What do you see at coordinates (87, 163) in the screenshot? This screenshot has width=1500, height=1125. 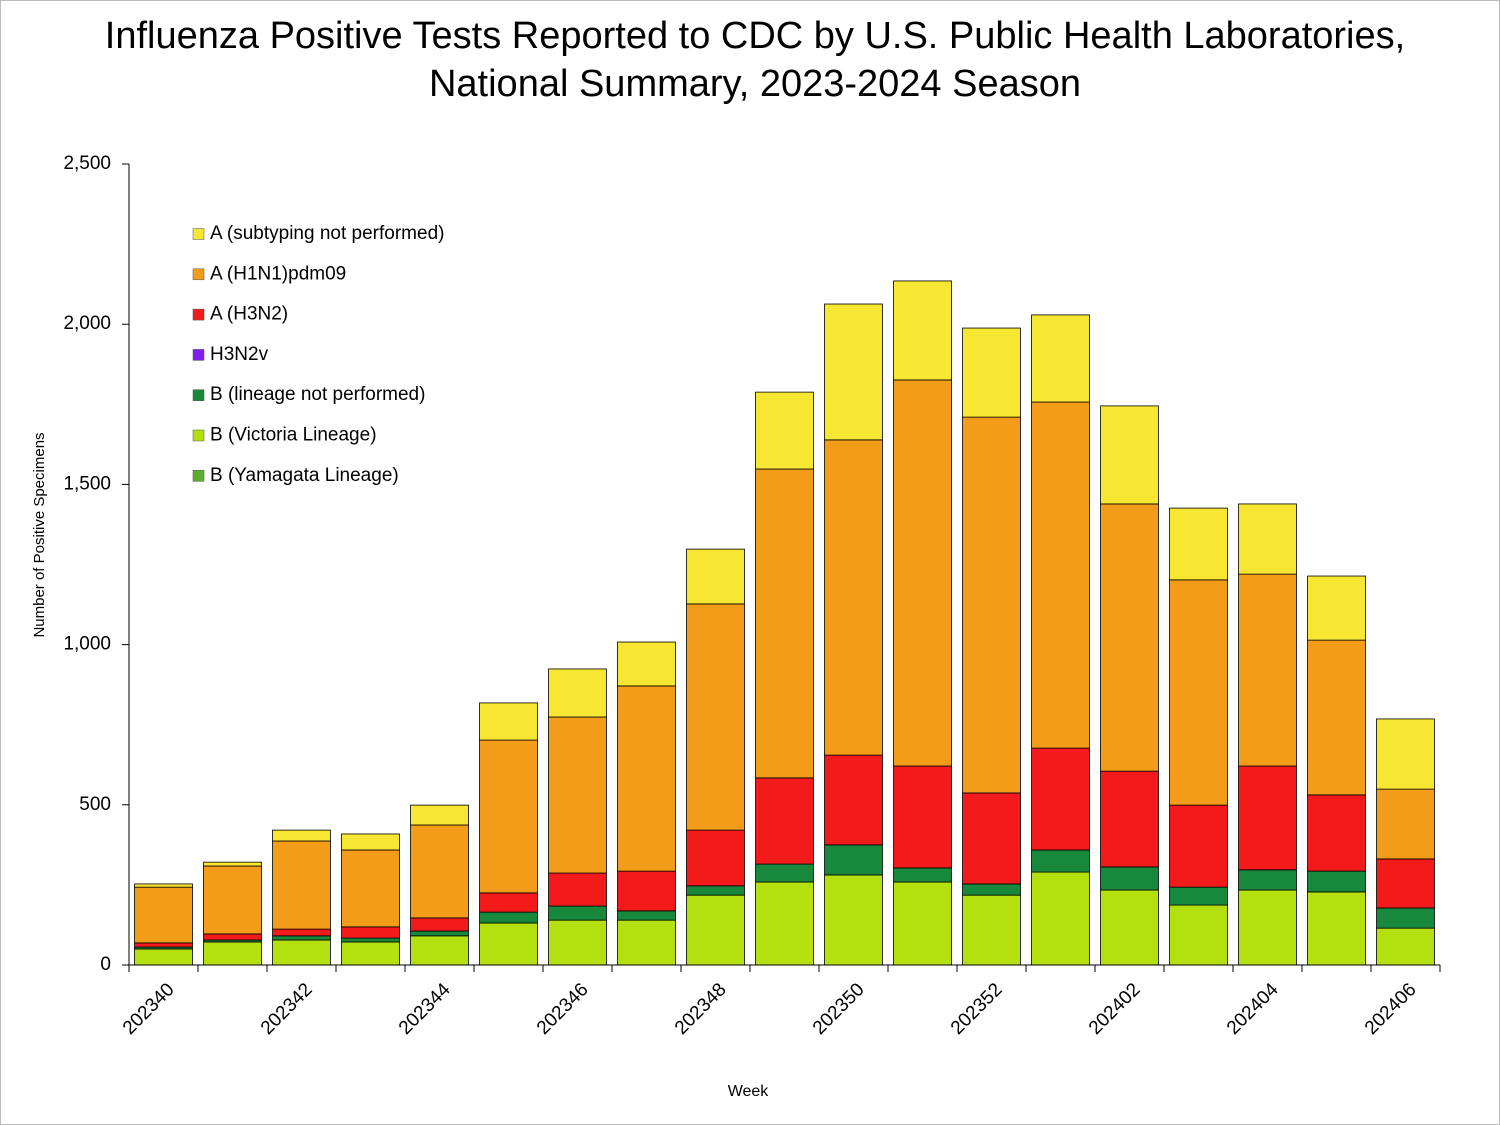 I see `y-tick-label: 2,500` at bounding box center [87, 163].